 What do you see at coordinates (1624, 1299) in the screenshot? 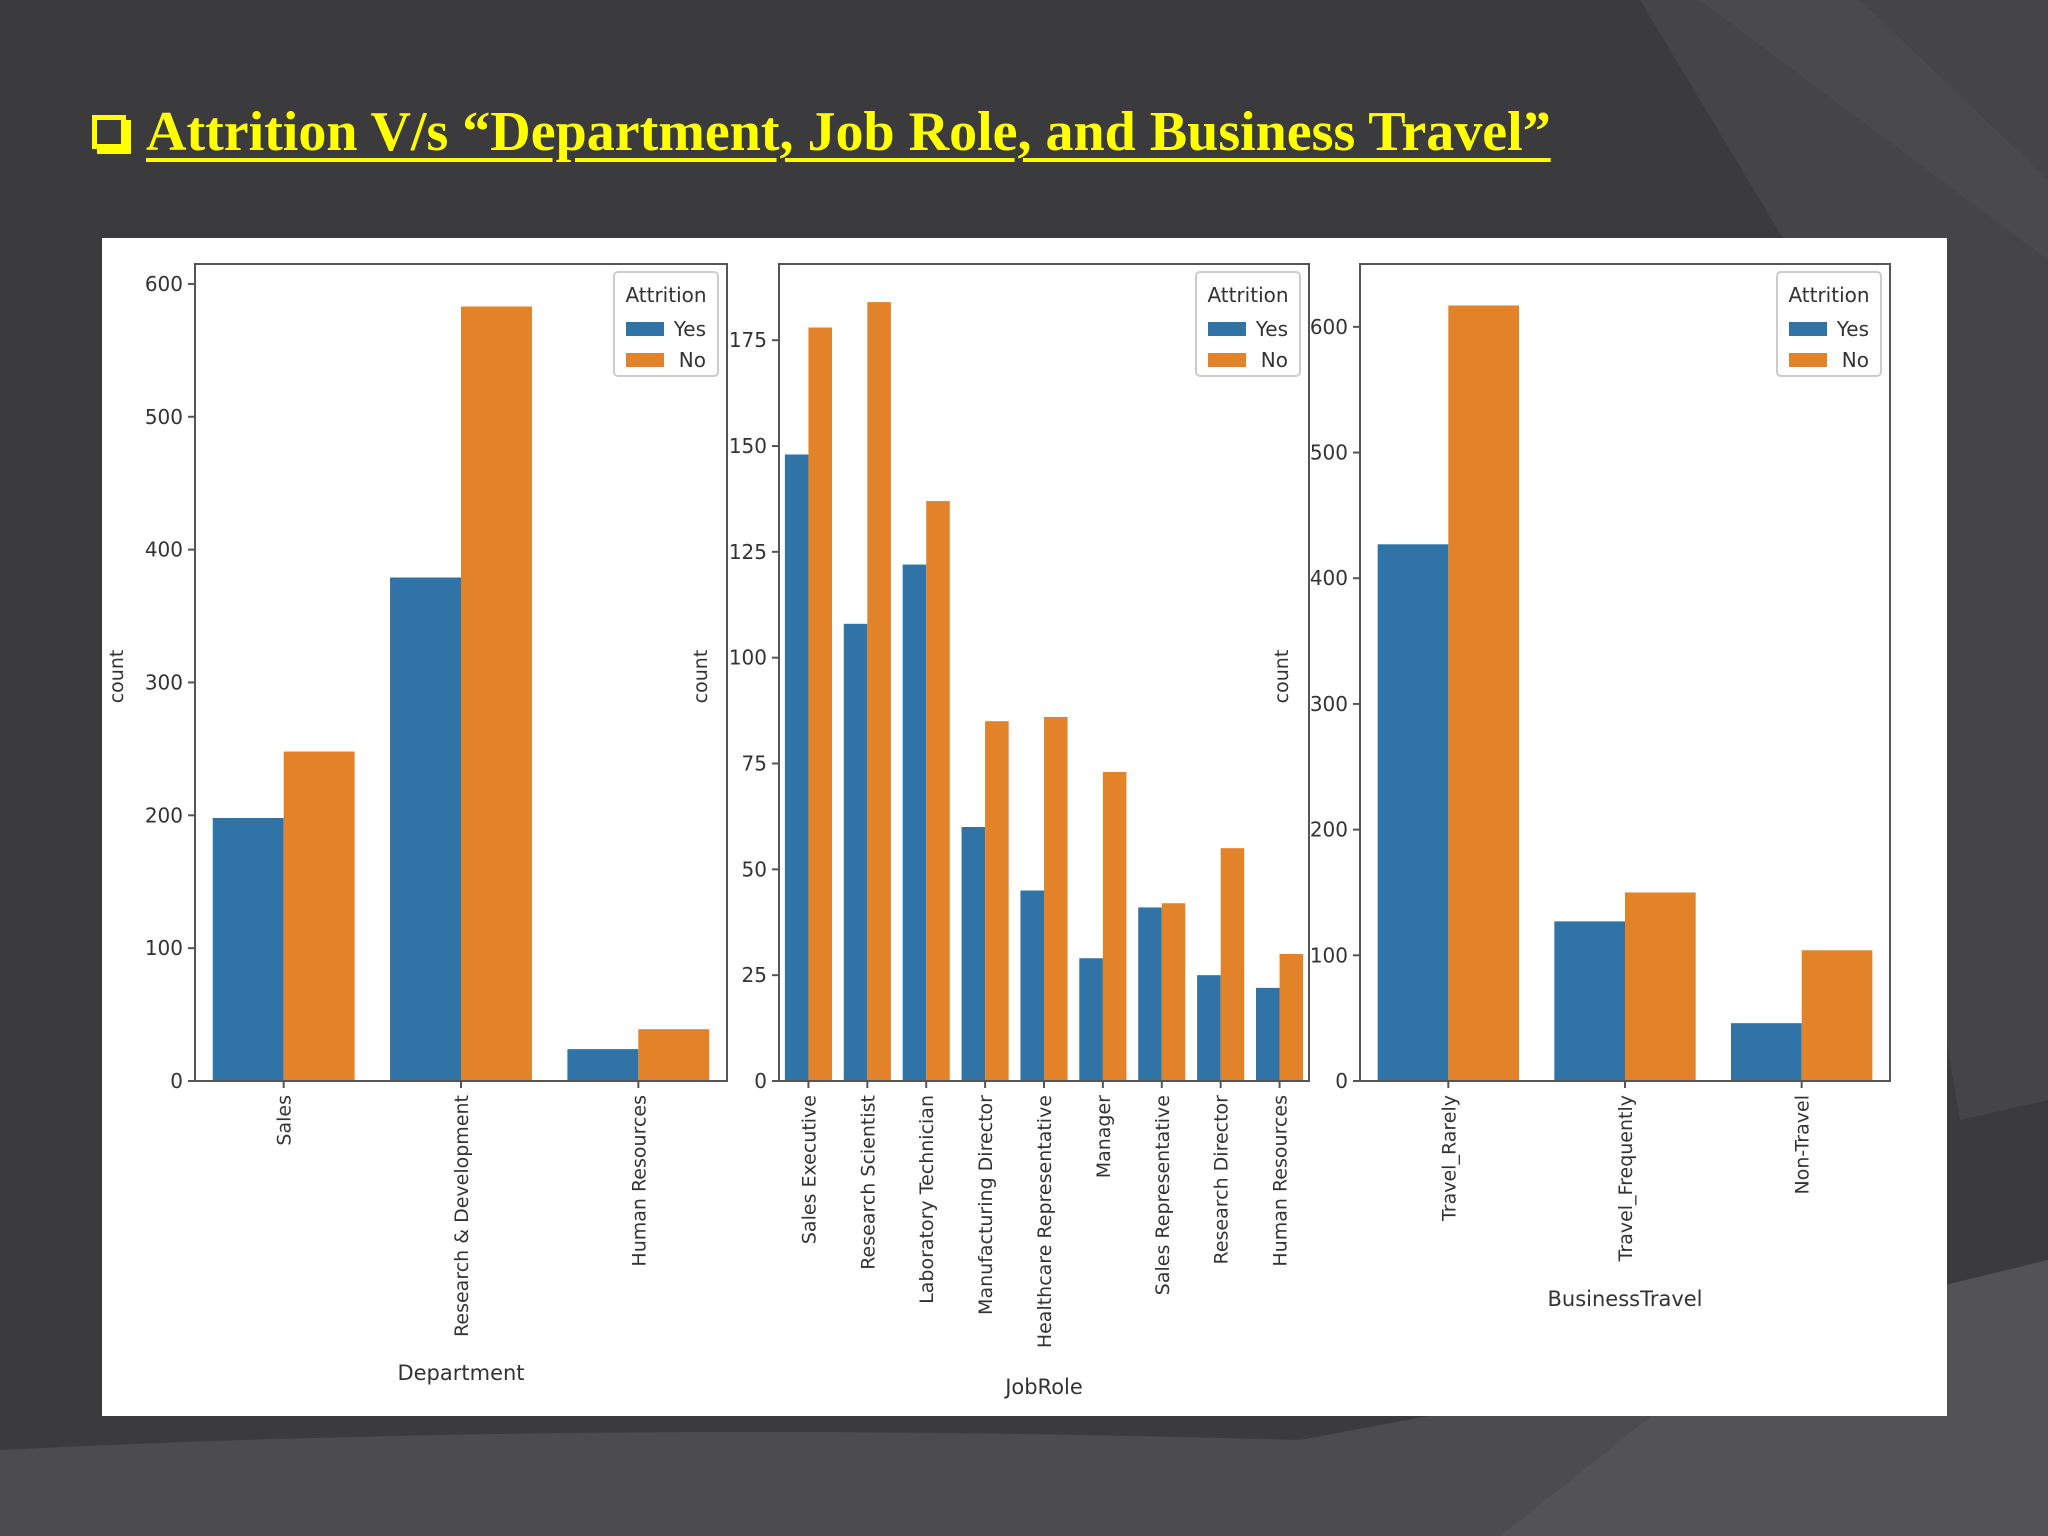
I see `x-axis-label: BusinessTravel` at bounding box center [1624, 1299].